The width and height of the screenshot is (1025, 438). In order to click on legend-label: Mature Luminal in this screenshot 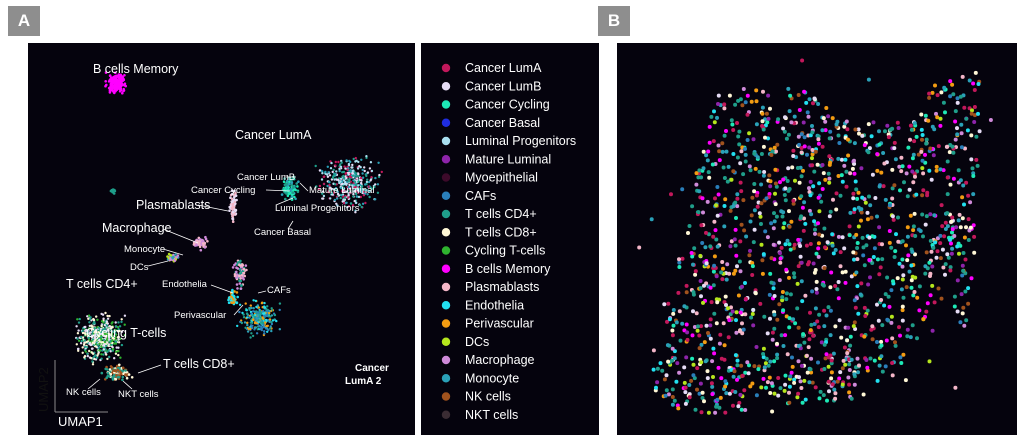, I will do `click(508, 159)`.